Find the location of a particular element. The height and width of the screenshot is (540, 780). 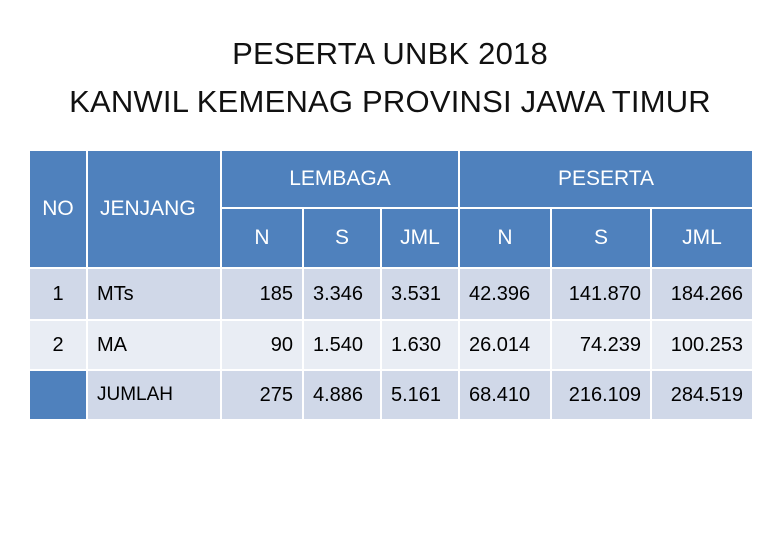

header-jenjang: JENJANG is located at coordinates (154, 209).